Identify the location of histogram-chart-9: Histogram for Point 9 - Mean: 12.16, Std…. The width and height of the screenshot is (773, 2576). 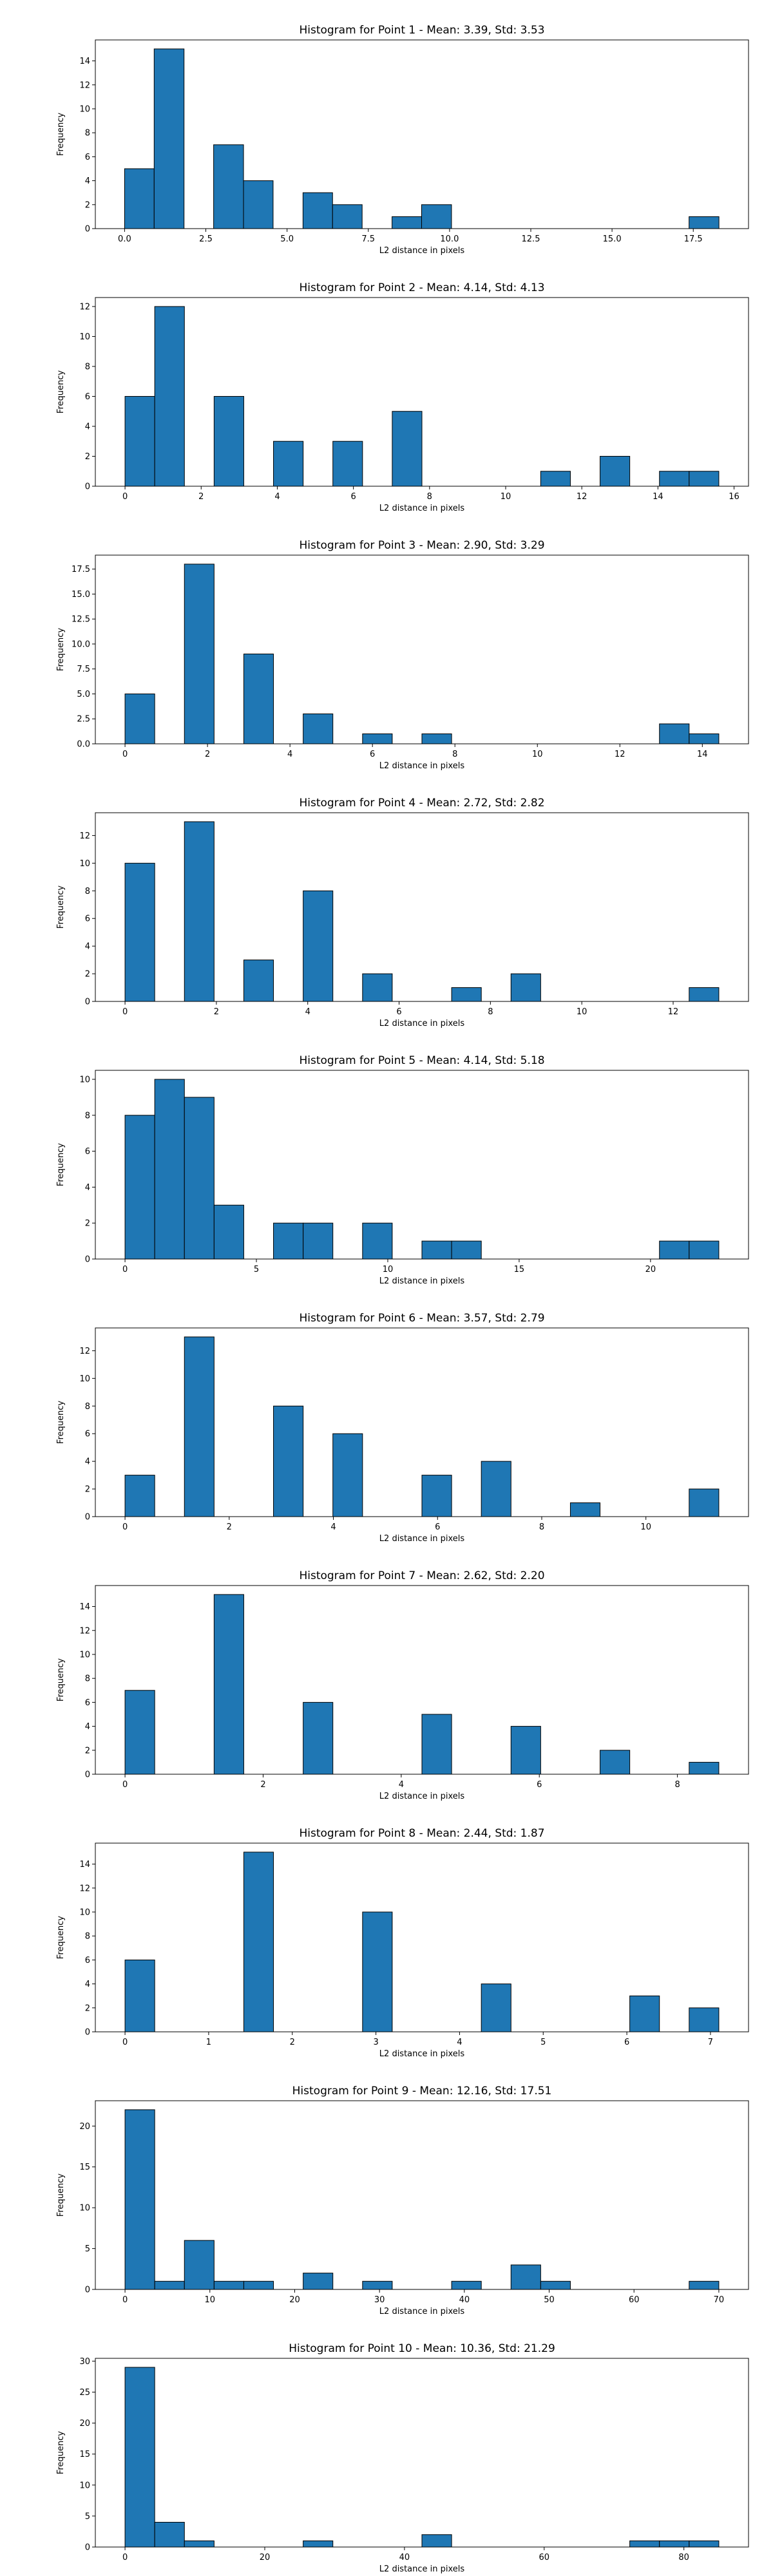
(402, 2200).